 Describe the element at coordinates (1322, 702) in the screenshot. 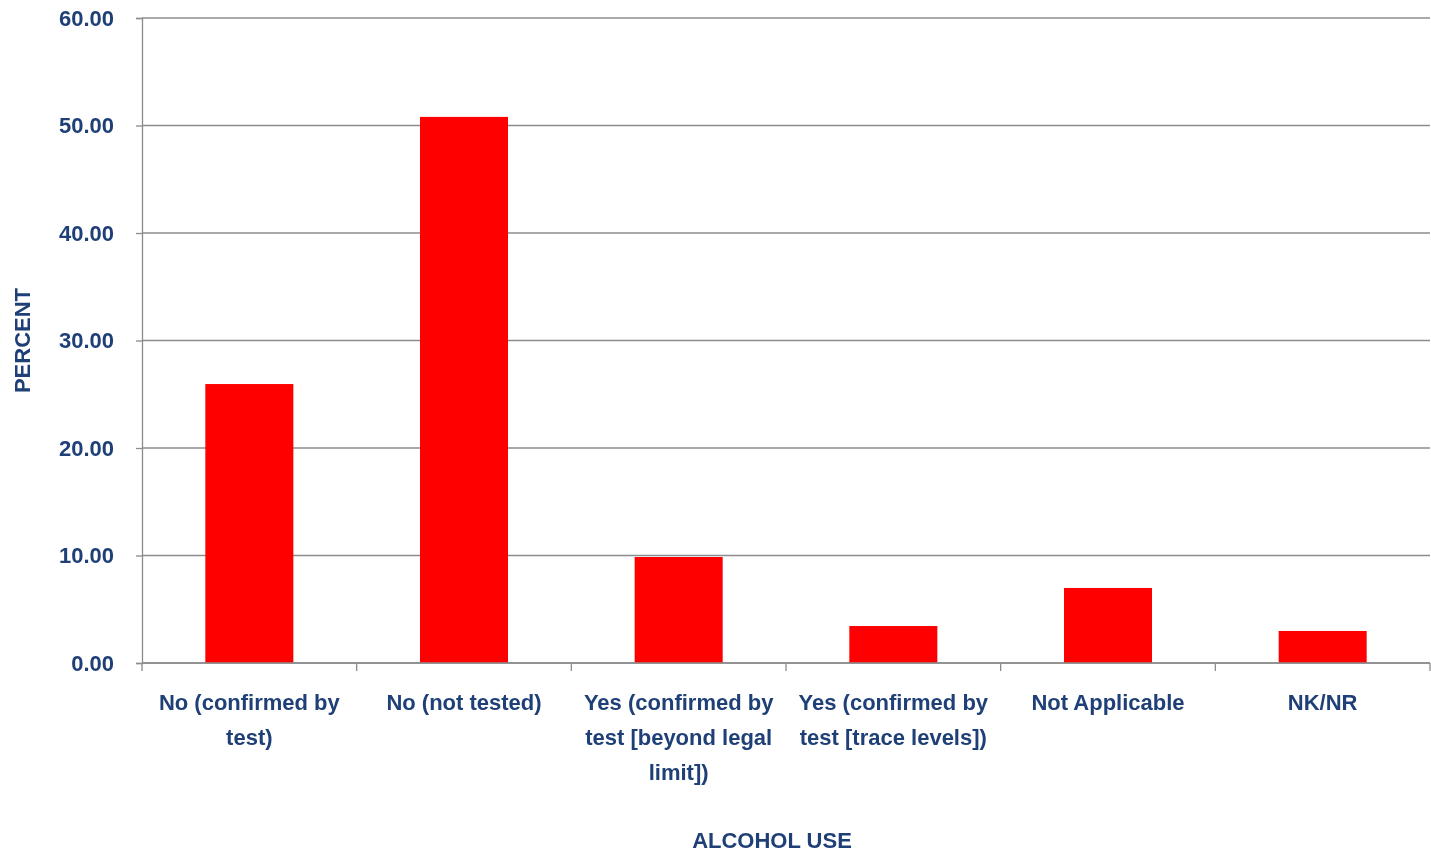

I see `x-tick-label: NK/NR` at that location.